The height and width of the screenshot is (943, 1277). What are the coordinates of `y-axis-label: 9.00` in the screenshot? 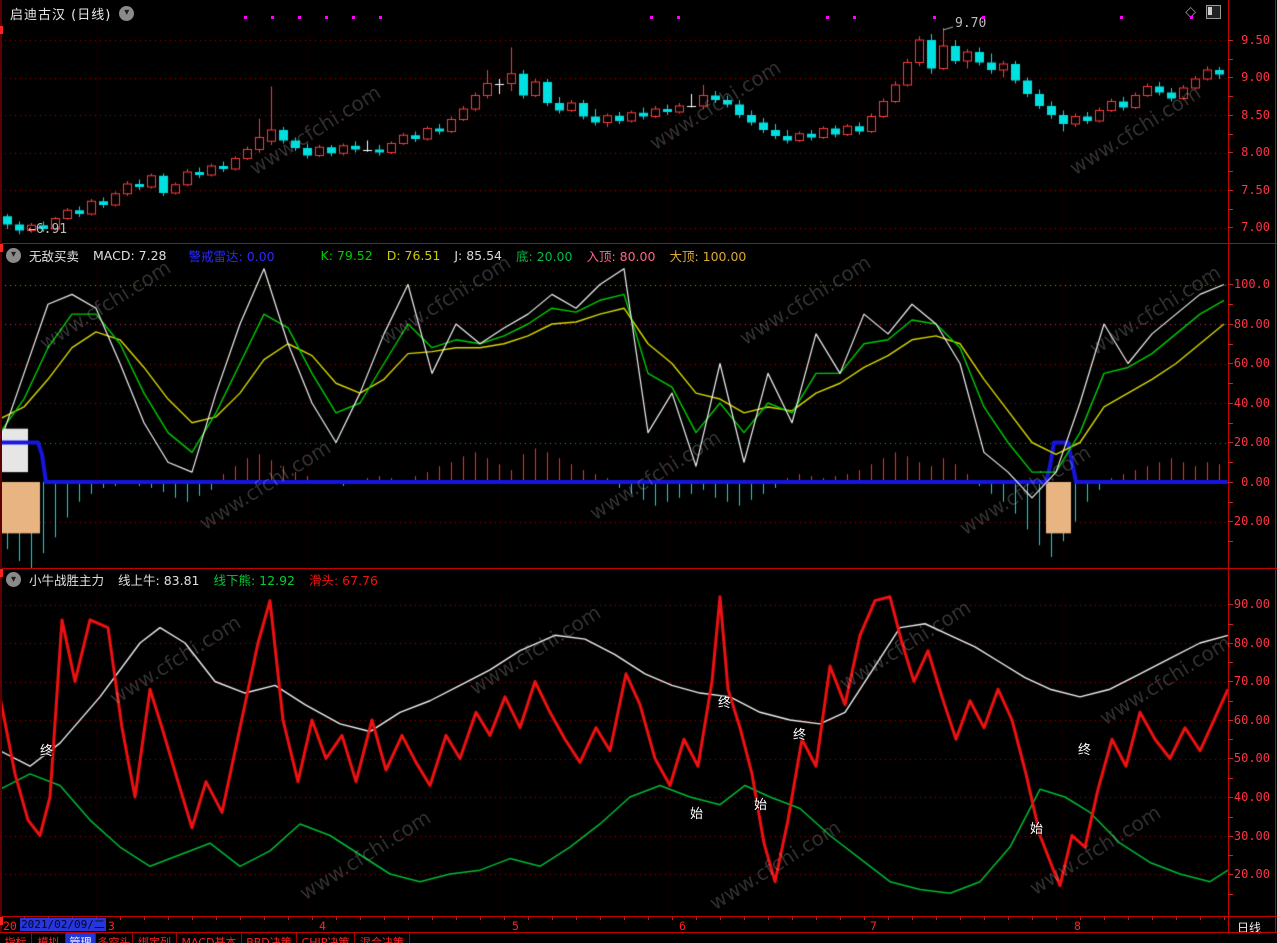 It's located at (1255, 77).